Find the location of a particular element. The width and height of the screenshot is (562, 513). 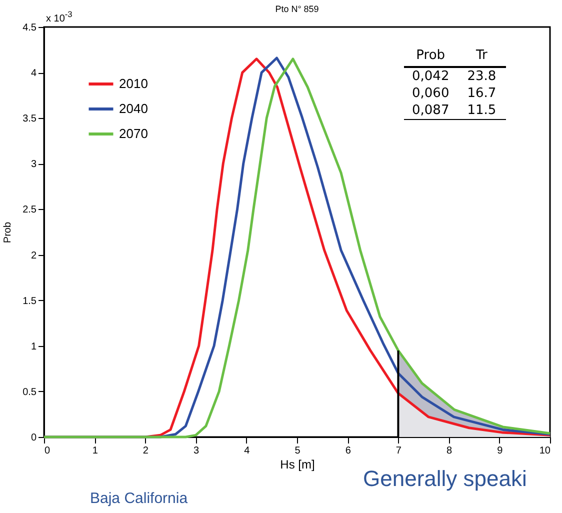

y-tick-label: 4 is located at coordinates (33, 74).